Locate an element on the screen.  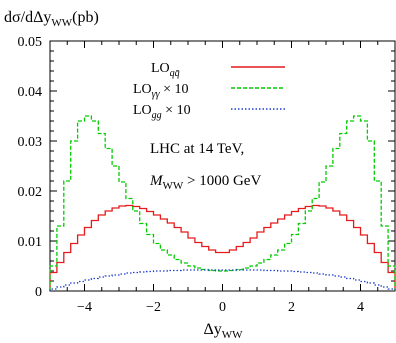
annotation-mass-cut: MWW > 1000 GeV is located at coordinates (205, 182).